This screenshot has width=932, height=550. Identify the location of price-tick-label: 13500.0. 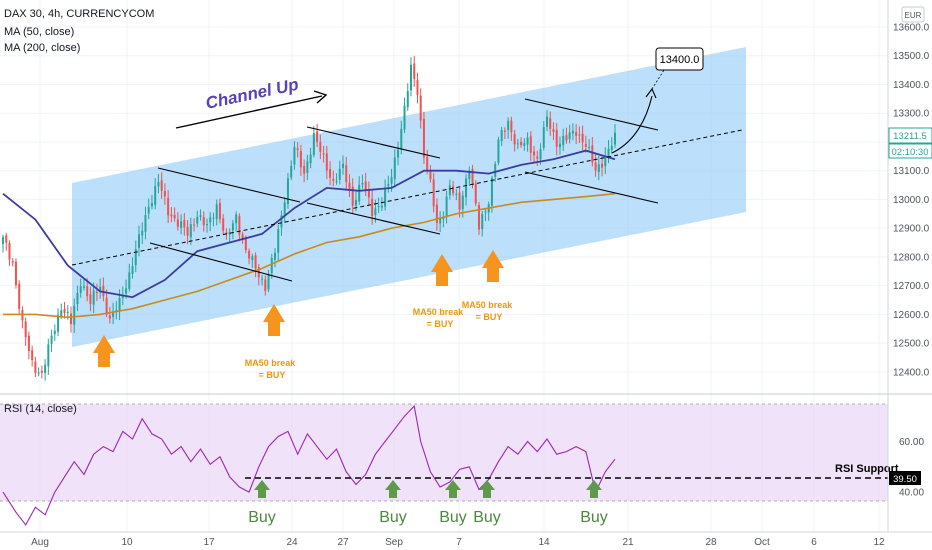
(911, 56).